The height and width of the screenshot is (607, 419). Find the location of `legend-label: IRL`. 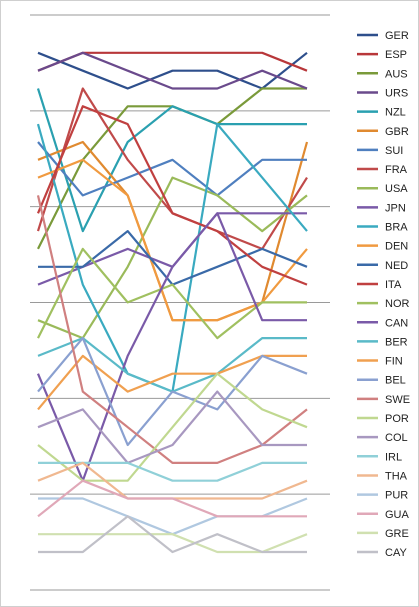

legend-label: IRL is located at coordinates (393, 457).